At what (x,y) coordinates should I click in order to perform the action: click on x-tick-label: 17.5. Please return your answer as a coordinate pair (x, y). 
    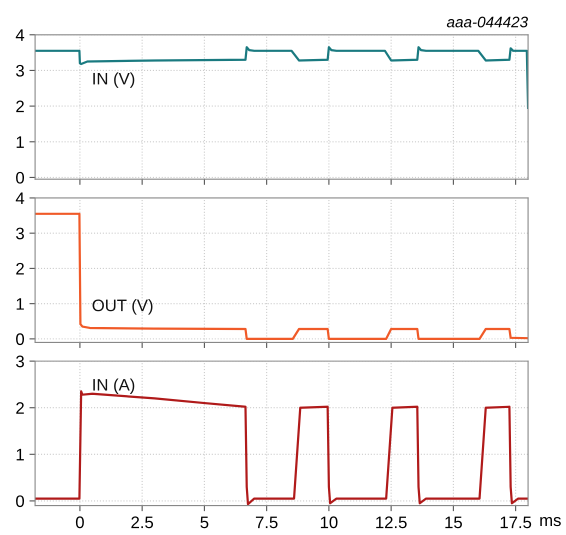
    Looking at the image, I should click on (516, 522).